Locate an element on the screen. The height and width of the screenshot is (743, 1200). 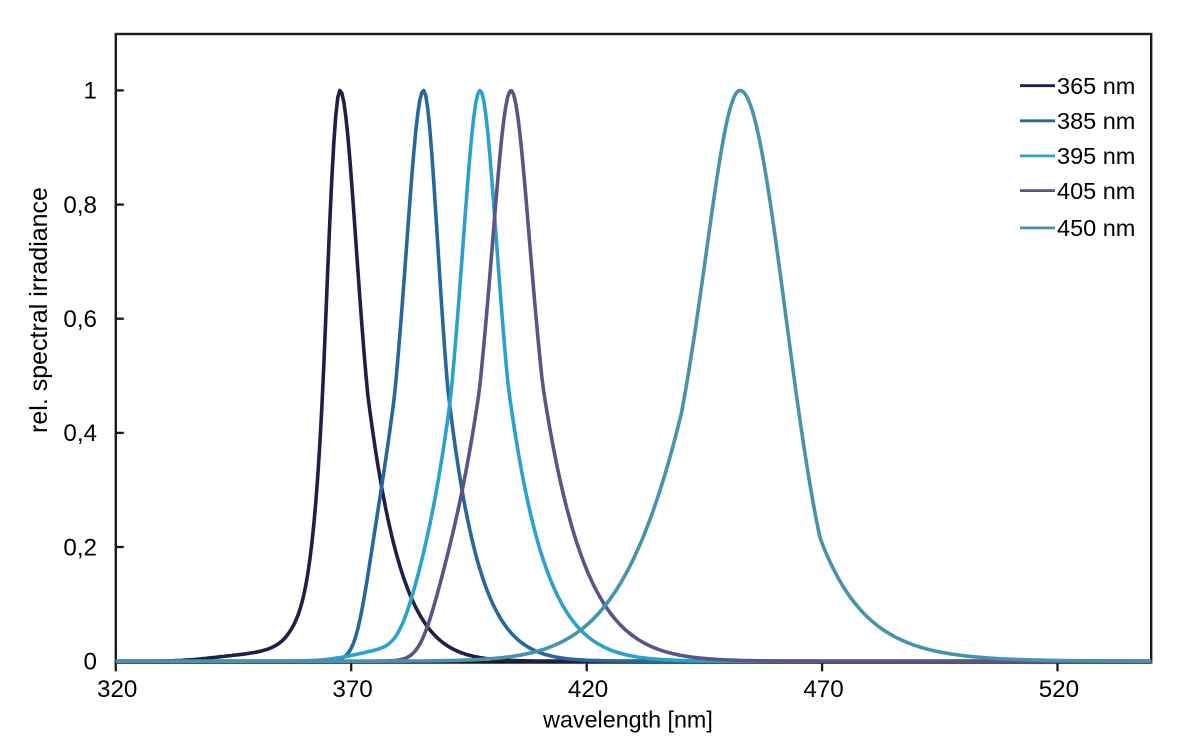
svg-text: 0,2 is located at coordinates (80, 547).